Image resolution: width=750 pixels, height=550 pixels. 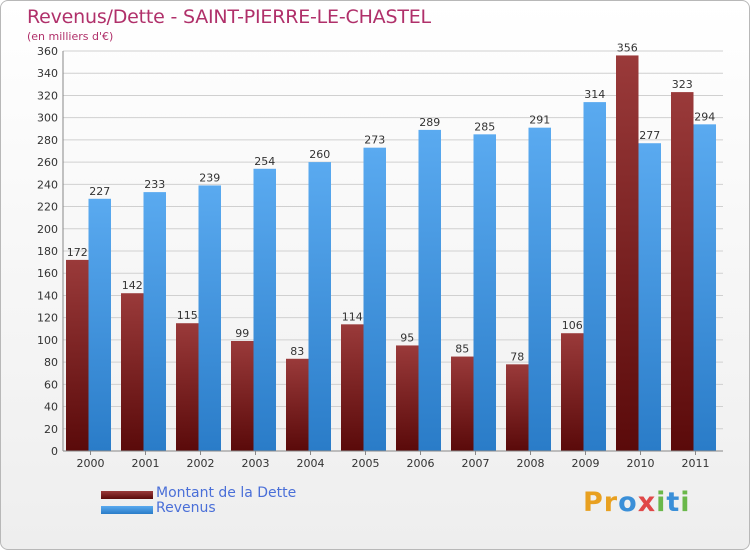 What do you see at coordinates (256, 463) in the screenshot?
I see `x-tick-label: 2003` at bounding box center [256, 463].